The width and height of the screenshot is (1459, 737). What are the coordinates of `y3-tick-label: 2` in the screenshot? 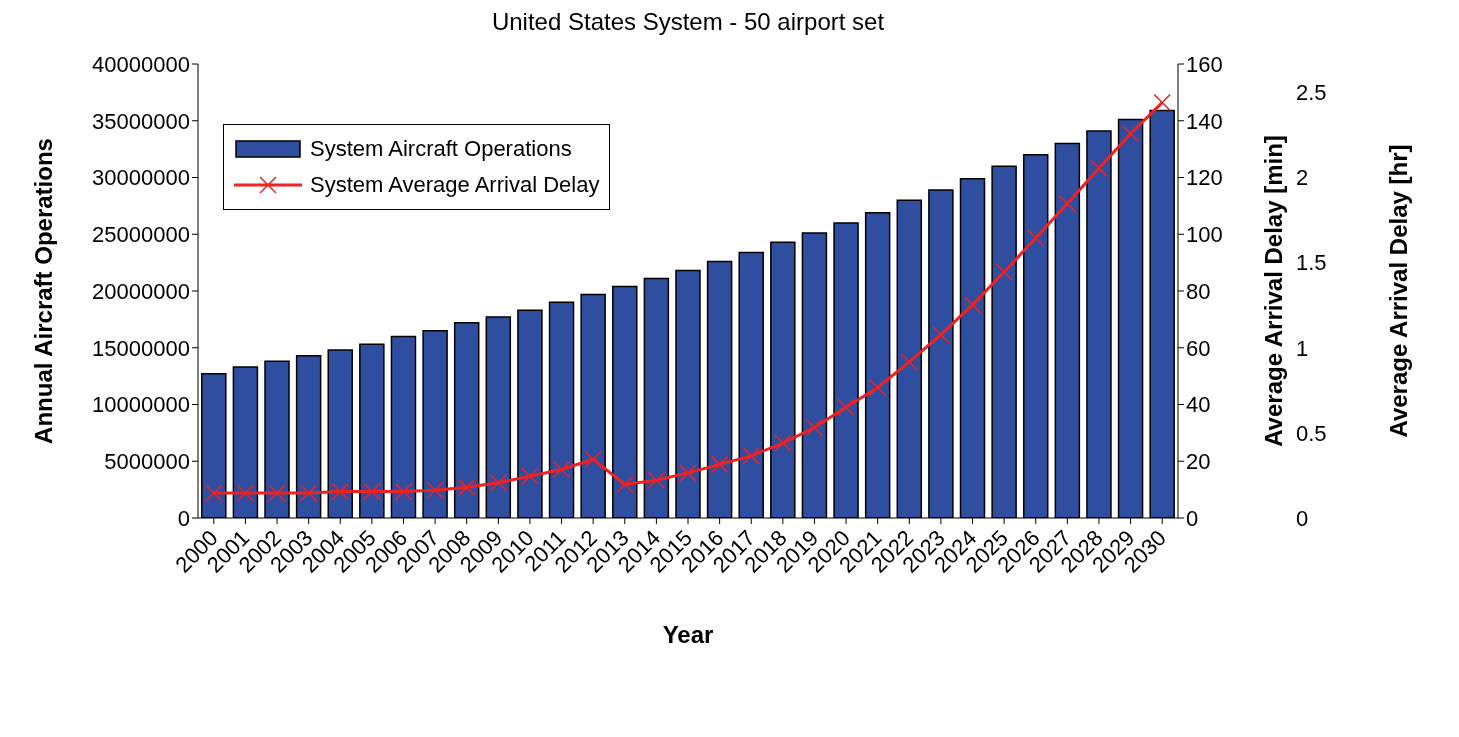 It's located at (1302, 178).